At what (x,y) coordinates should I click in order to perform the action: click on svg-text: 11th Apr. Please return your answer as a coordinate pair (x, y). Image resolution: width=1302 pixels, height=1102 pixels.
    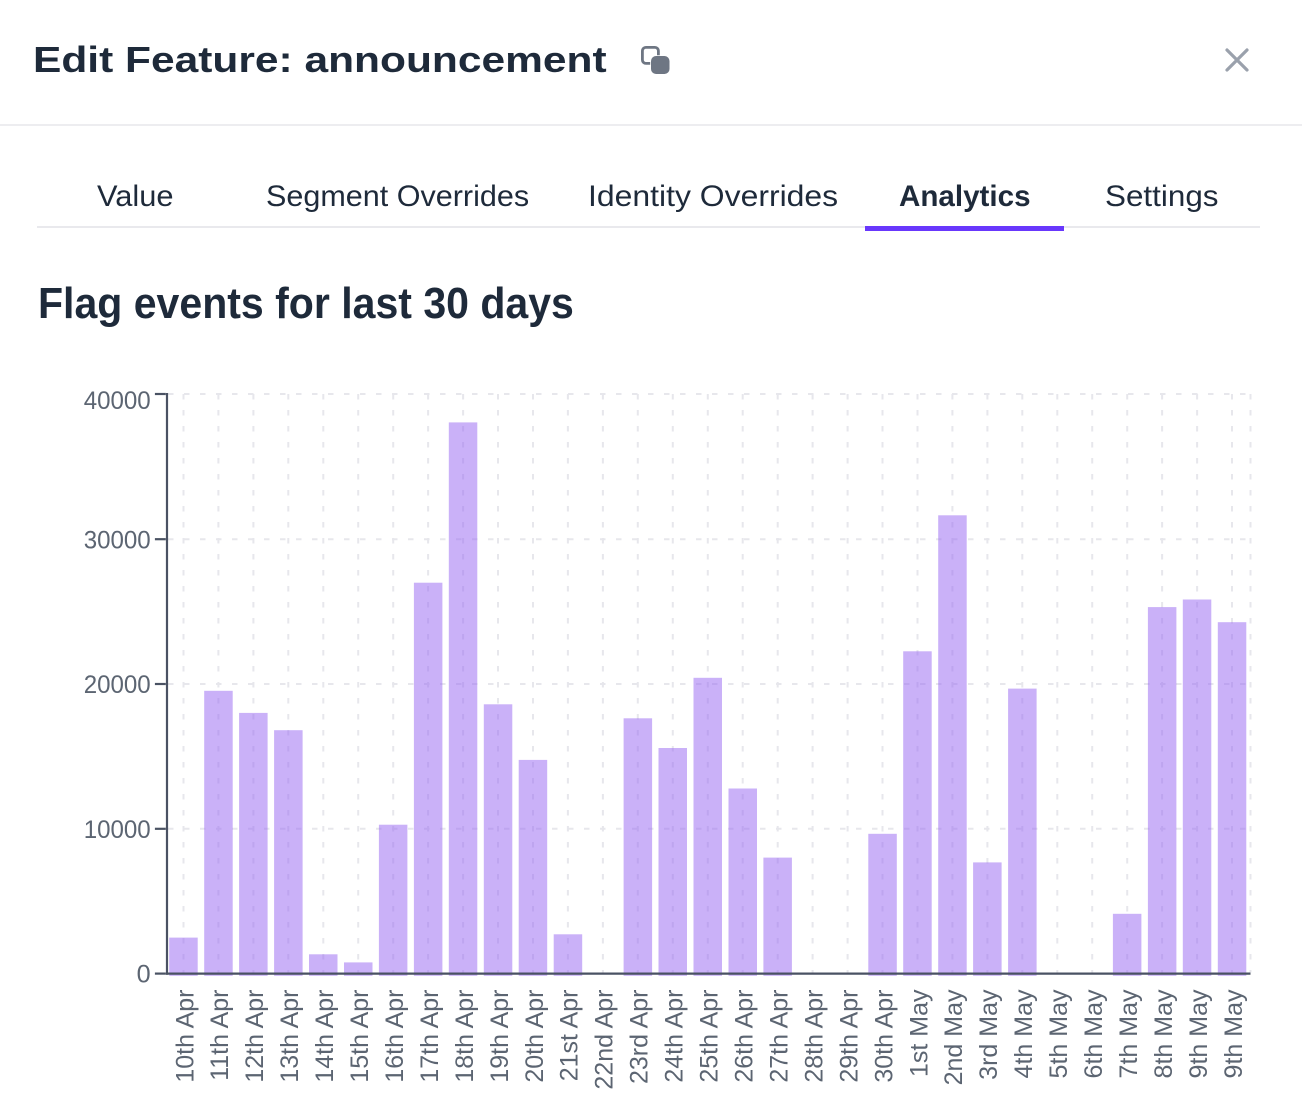
    Looking at the image, I should click on (220, 1035).